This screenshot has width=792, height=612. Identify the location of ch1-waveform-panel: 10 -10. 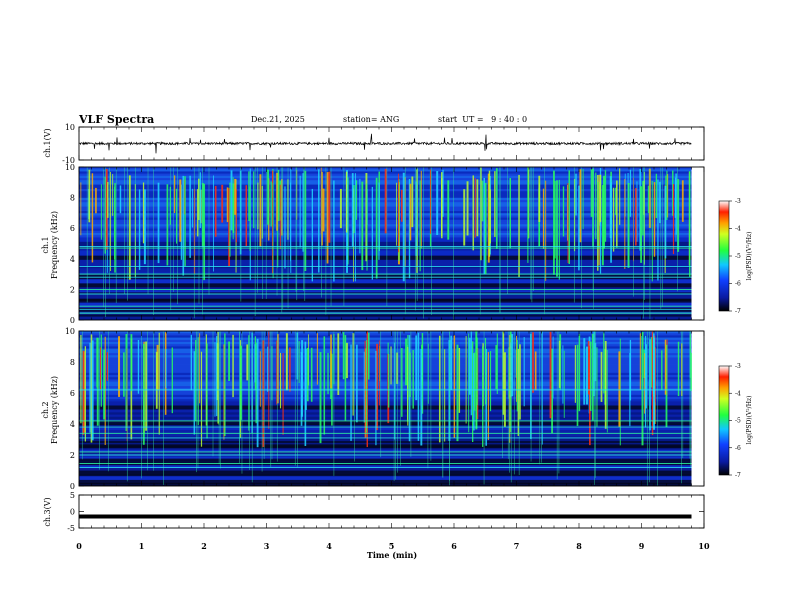
(383, 144).